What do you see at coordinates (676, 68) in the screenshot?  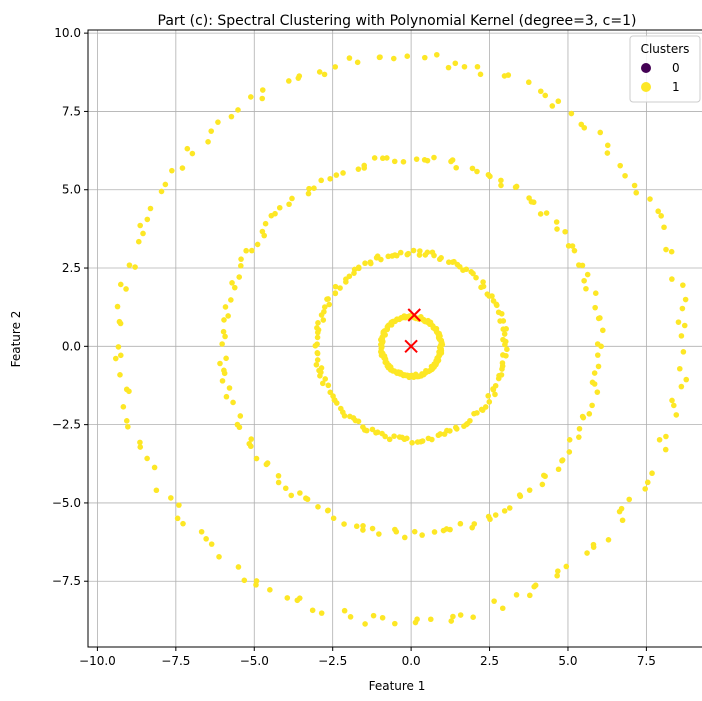 I see `legend-label: 0` at bounding box center [676, 68].